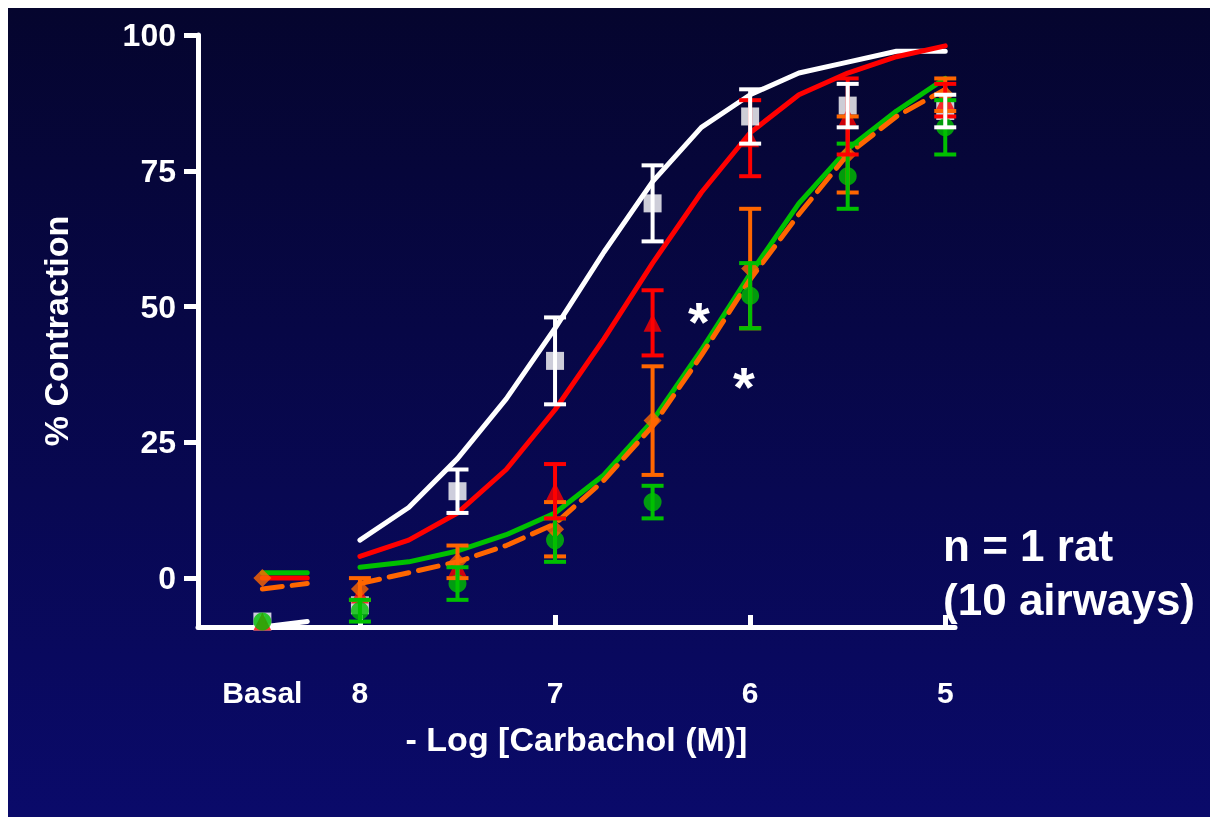  What do you see at coordinates (158, 170) in the screenshot?
I see `y-tick-label: 75` at bounding box center [158, 170].